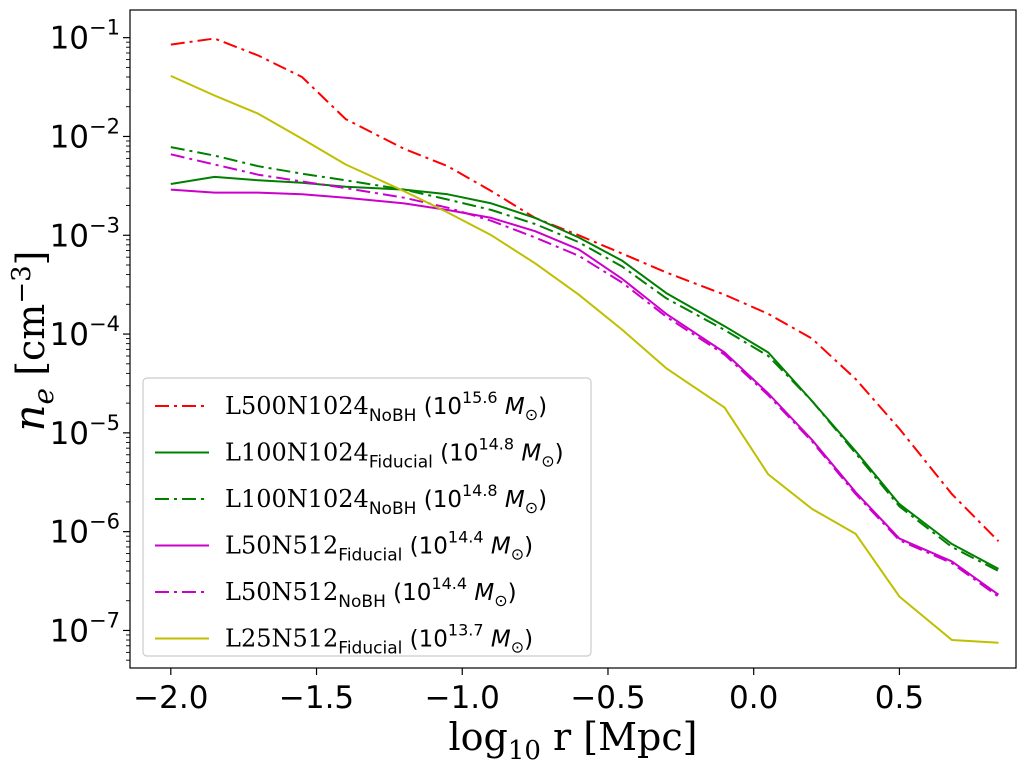 The image size is (1024, 768). Describe the element at coordinates (462, 698) in the screenshot. I see `x-tick-label: −1.0` at that location.